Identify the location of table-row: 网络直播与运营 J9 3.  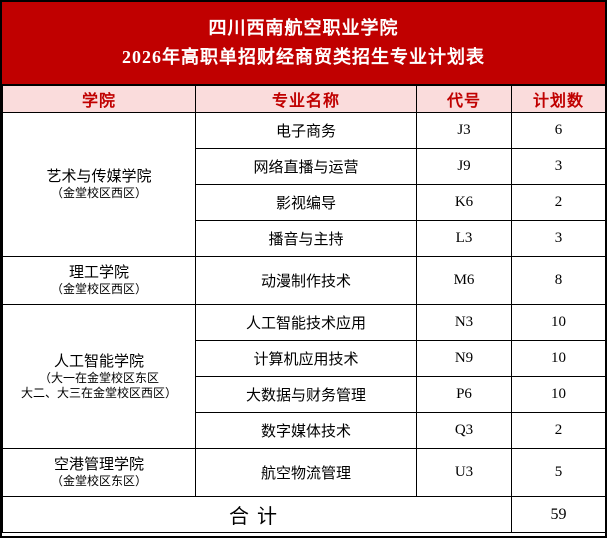
(304, 166).